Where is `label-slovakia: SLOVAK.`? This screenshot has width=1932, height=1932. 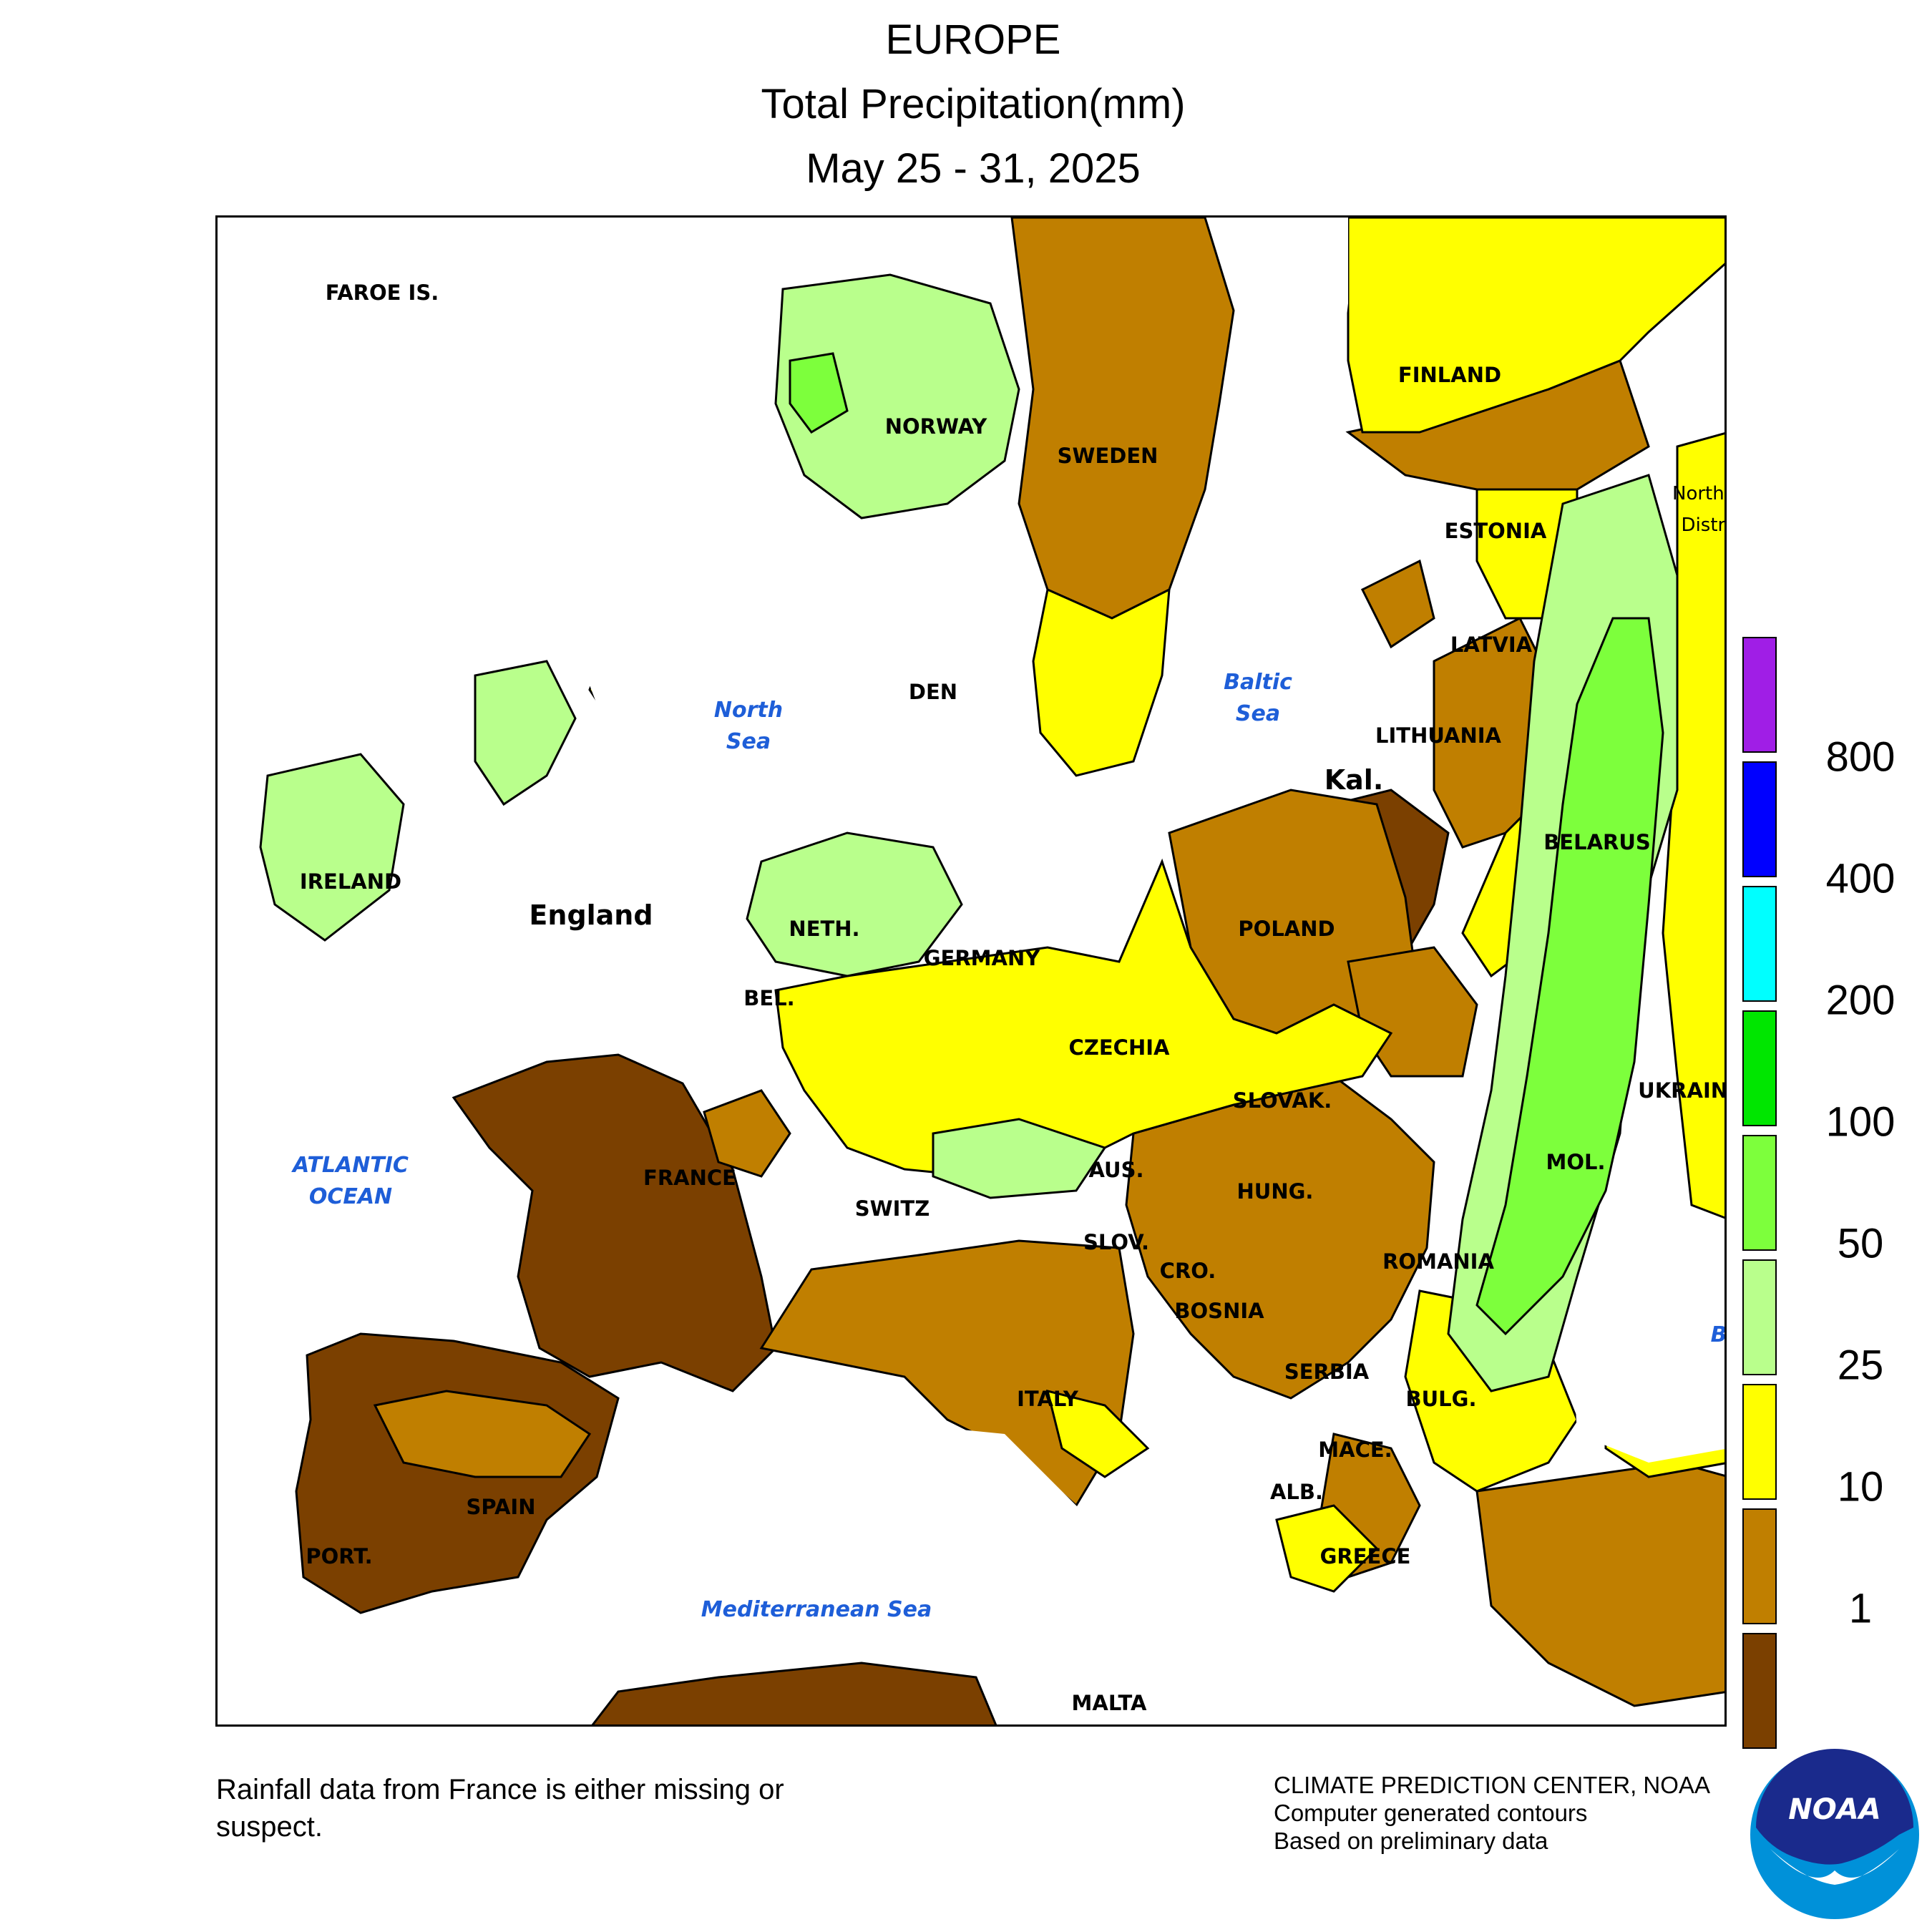 label-slovakia: SLOVAK. is located at coordinates (1282, 1100).